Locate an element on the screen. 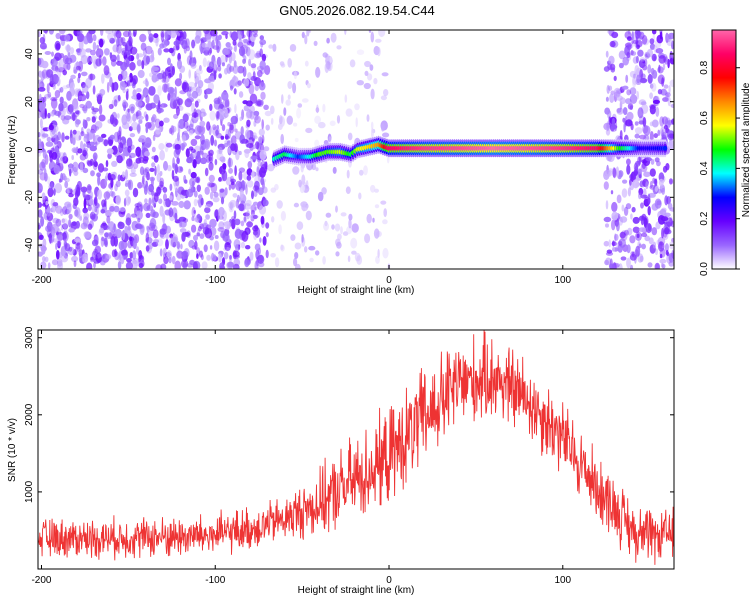 The height and width of the screenshot is (600, 750). snr-x-tick-label: -200 is located at coordinates (41, 580).